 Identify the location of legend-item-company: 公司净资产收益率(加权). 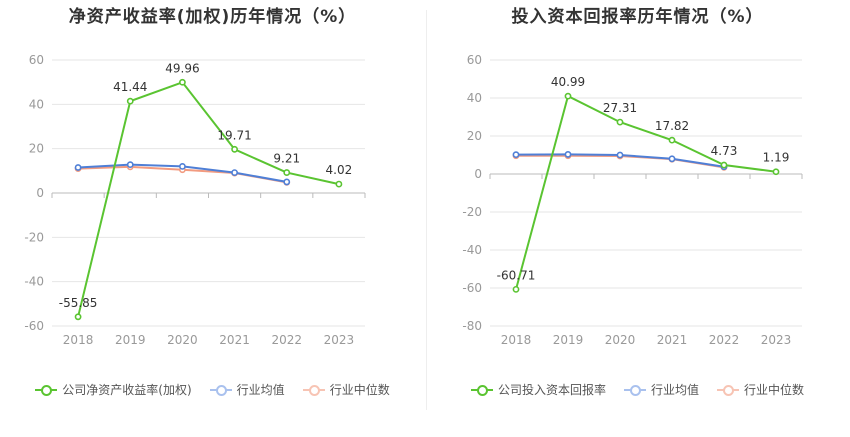
(113, 389).